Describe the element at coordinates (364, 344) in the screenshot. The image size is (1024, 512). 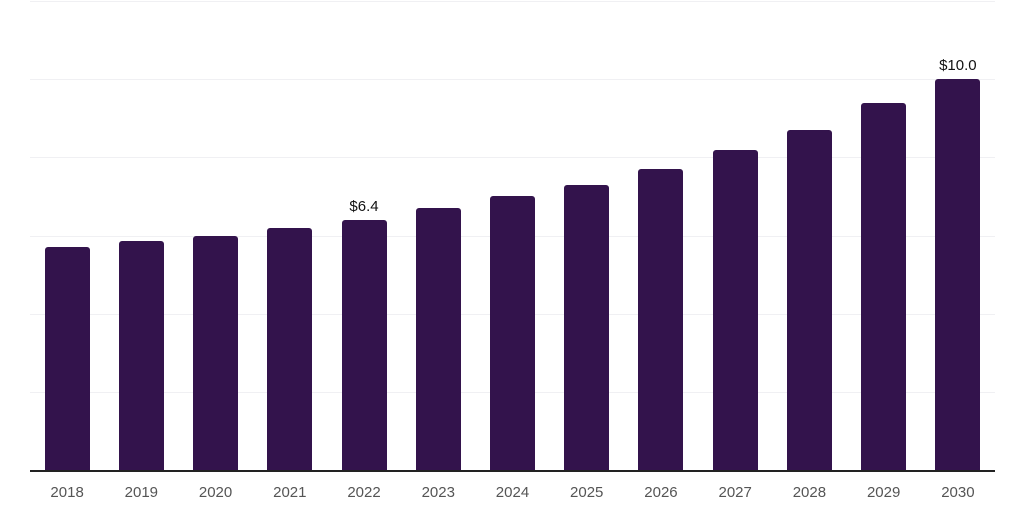
I see `bar-2022` at that location.